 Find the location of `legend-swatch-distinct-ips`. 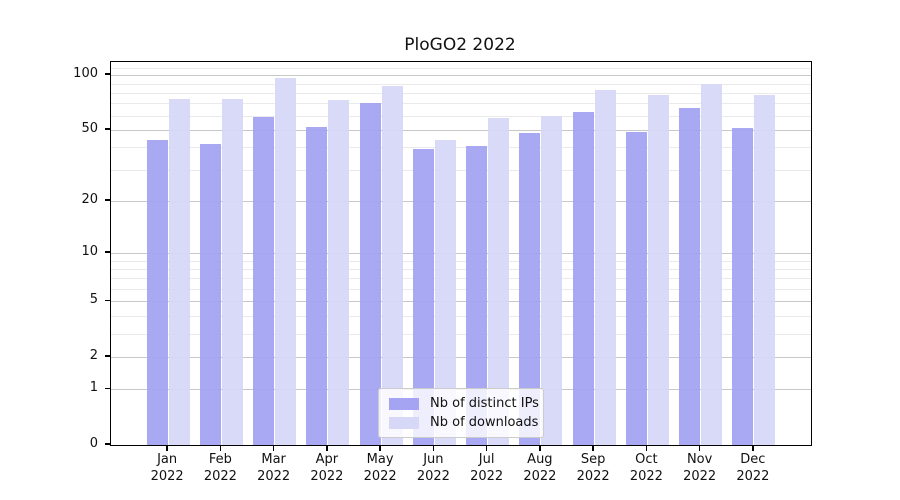

legend-swatch-distinct-ips is located at coordinates (404, 403).